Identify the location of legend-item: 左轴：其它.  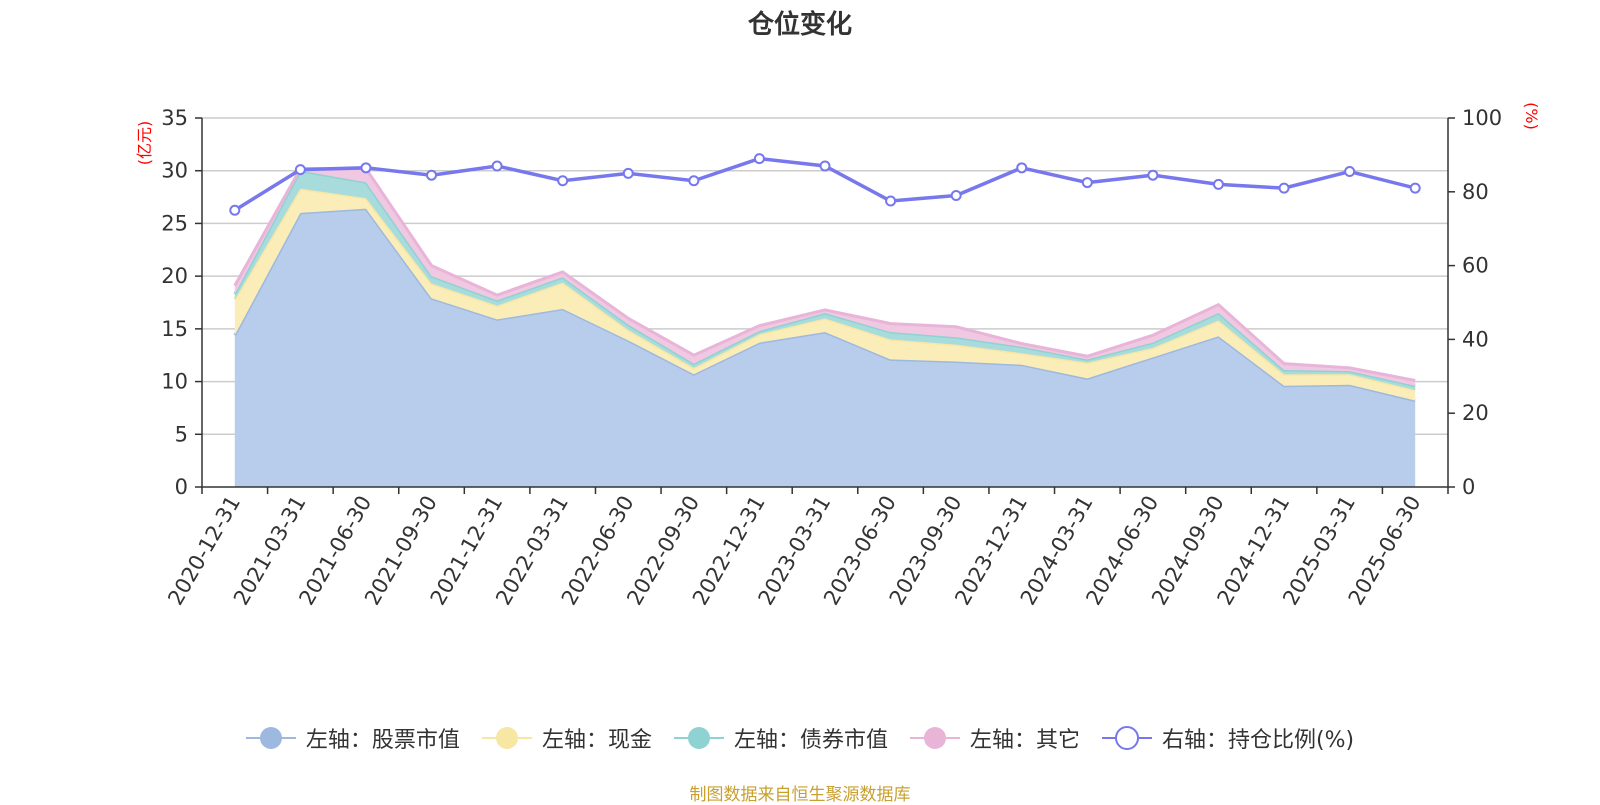
(994, 738).